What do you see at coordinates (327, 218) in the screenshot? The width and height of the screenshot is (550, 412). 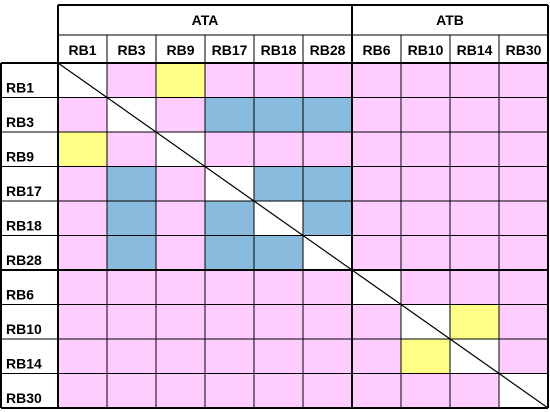 I see `cell-RB18-RB28` at bounding box center [327, 218].